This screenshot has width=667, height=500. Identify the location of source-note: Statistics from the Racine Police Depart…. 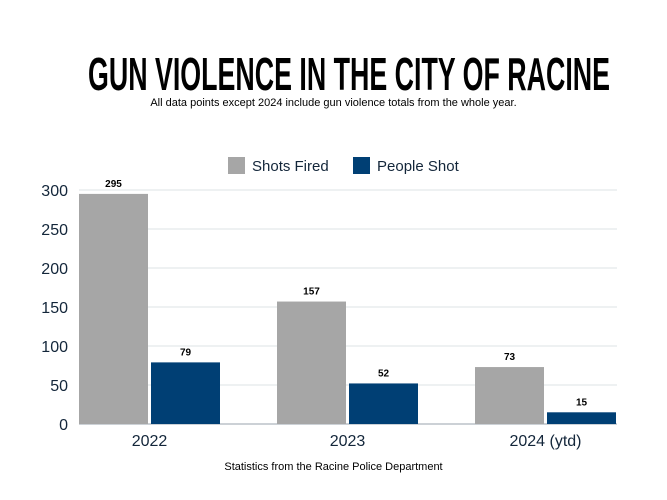
(333, 467).